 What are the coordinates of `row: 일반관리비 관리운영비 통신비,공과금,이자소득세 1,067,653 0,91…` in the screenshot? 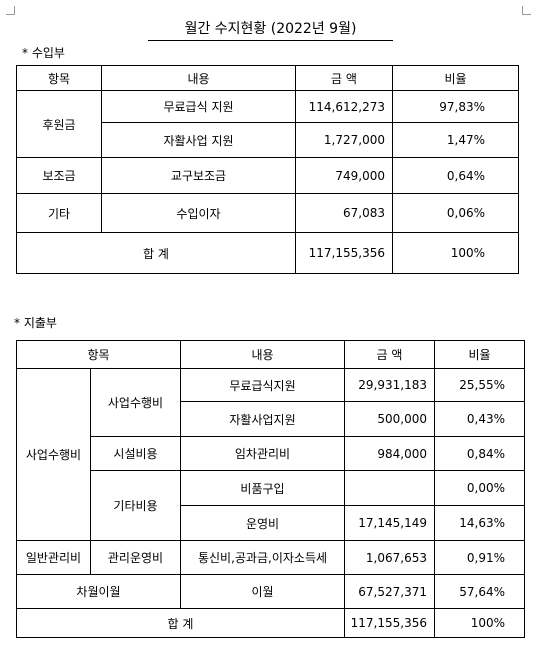 It's located at (270, 557).